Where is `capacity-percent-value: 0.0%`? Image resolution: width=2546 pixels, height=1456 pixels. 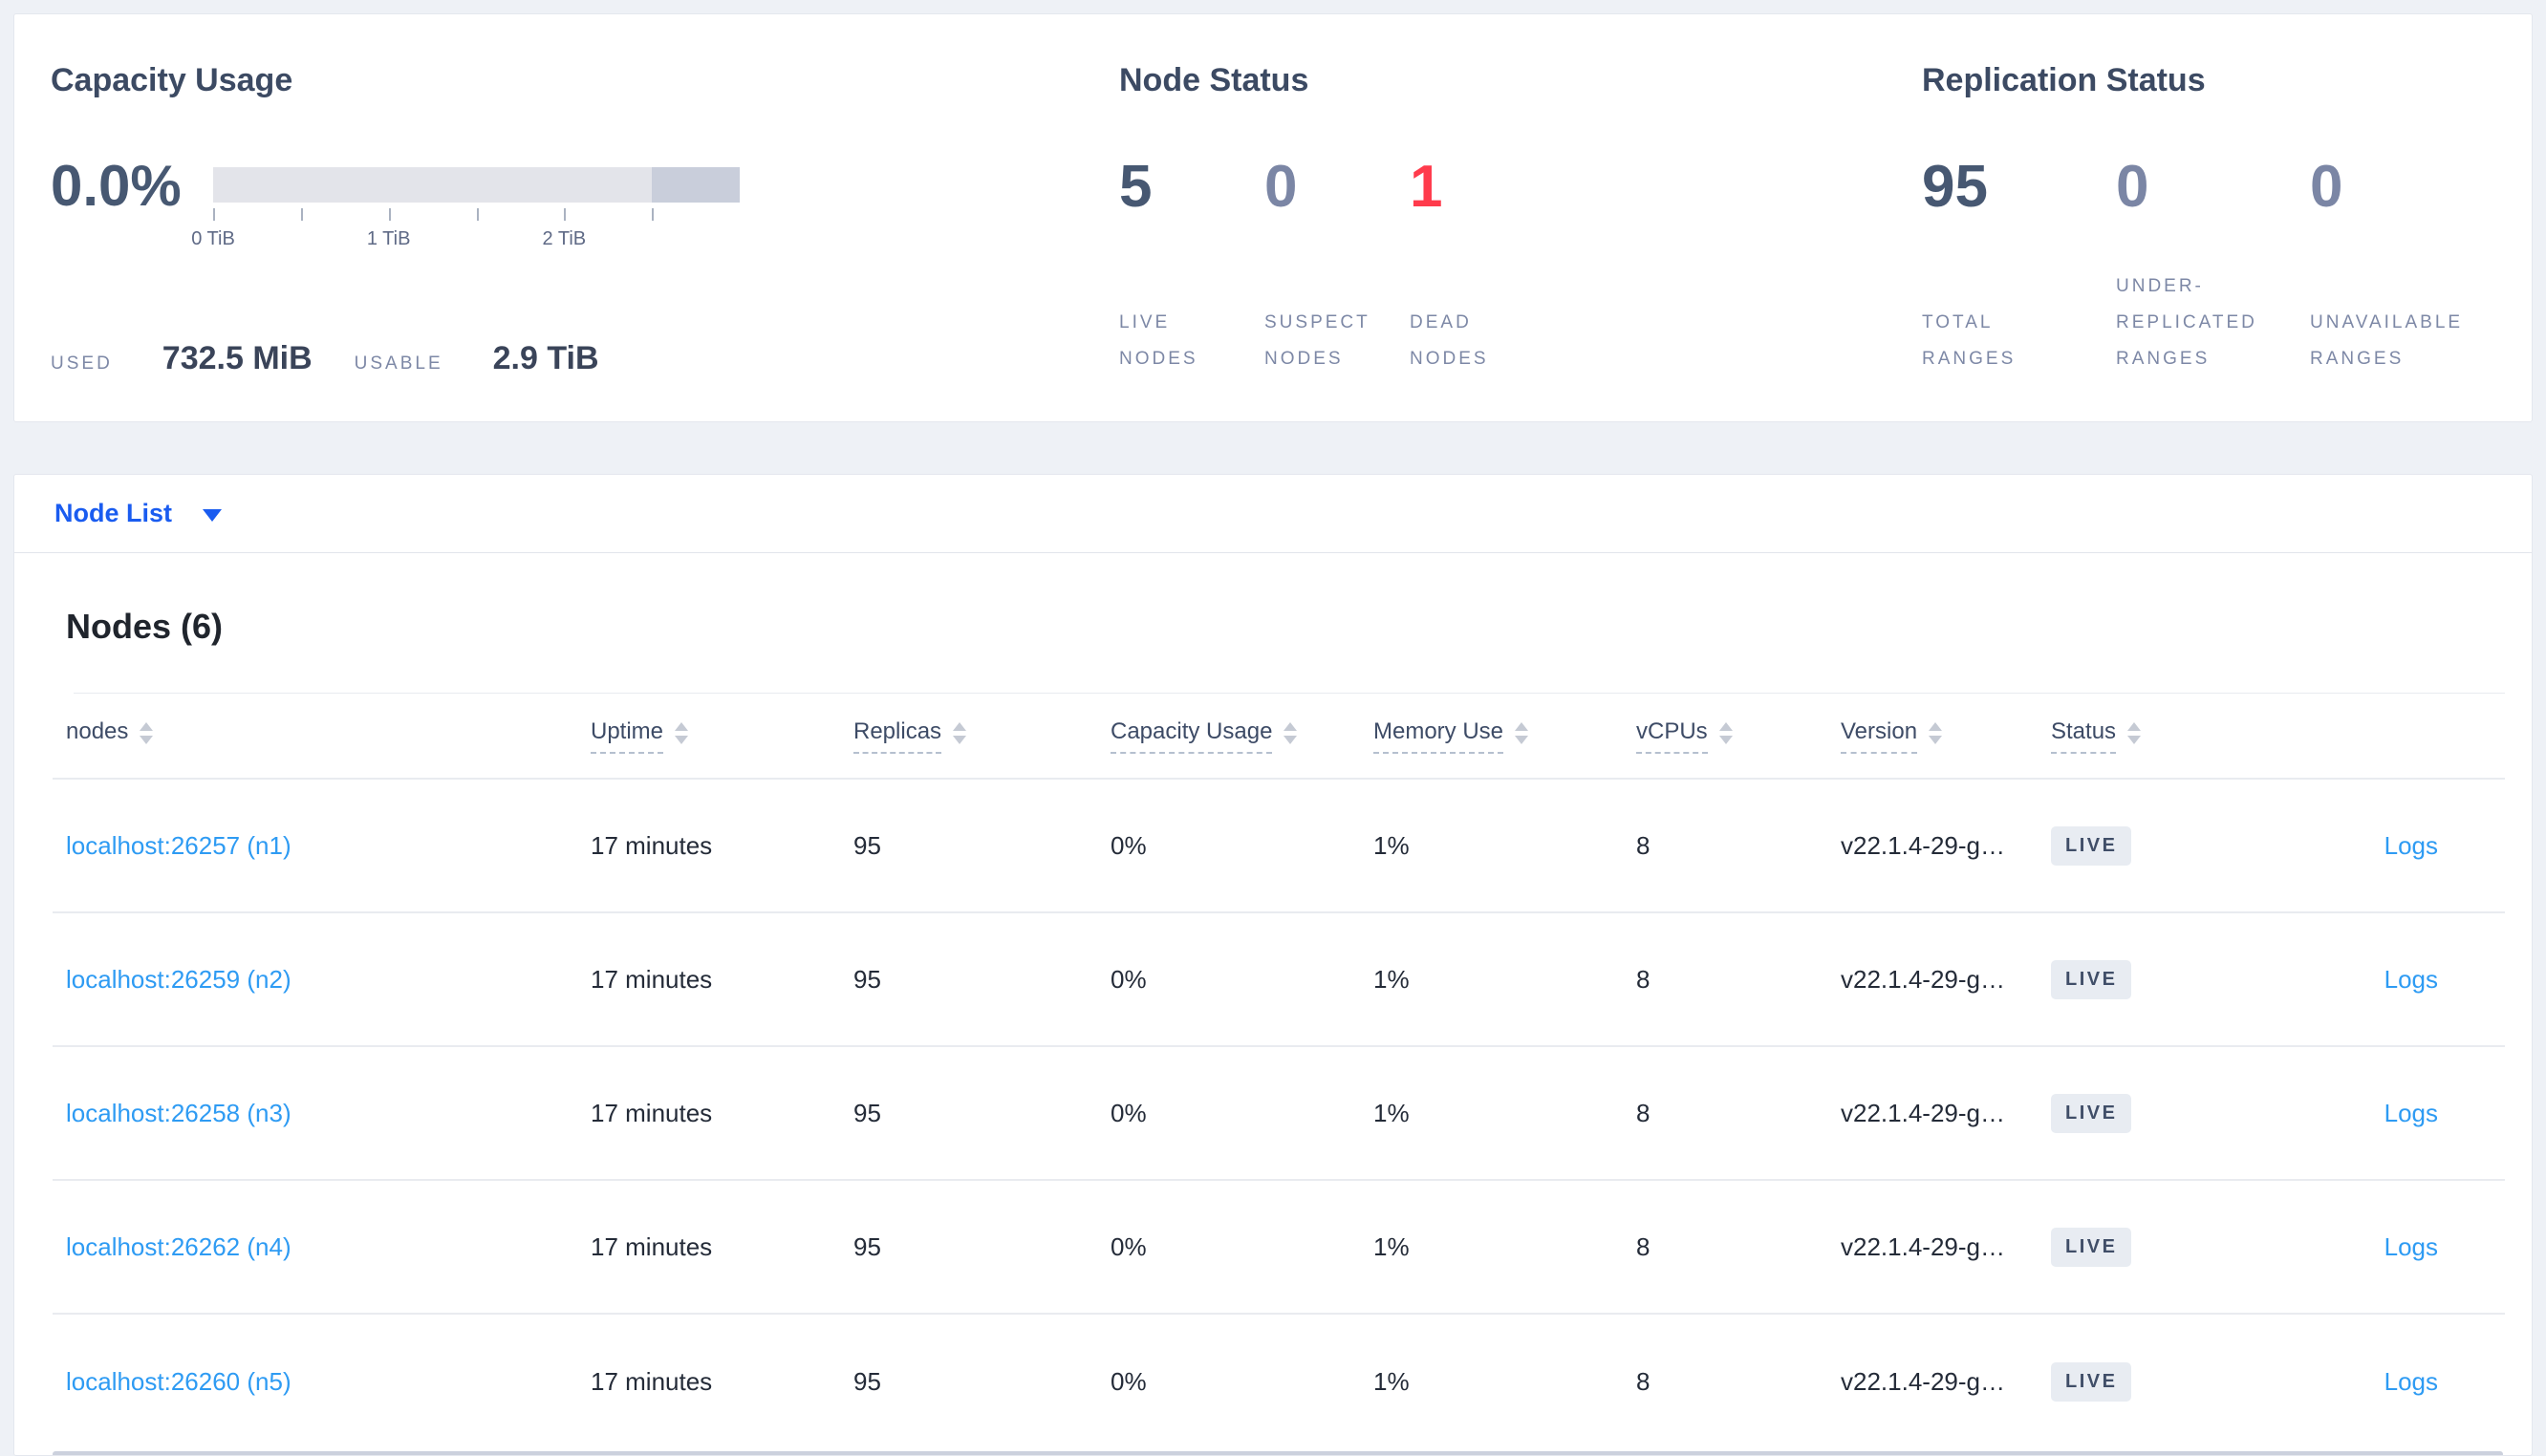
capacity-percent-value: 0.0% is located at coordinates (116, 186).